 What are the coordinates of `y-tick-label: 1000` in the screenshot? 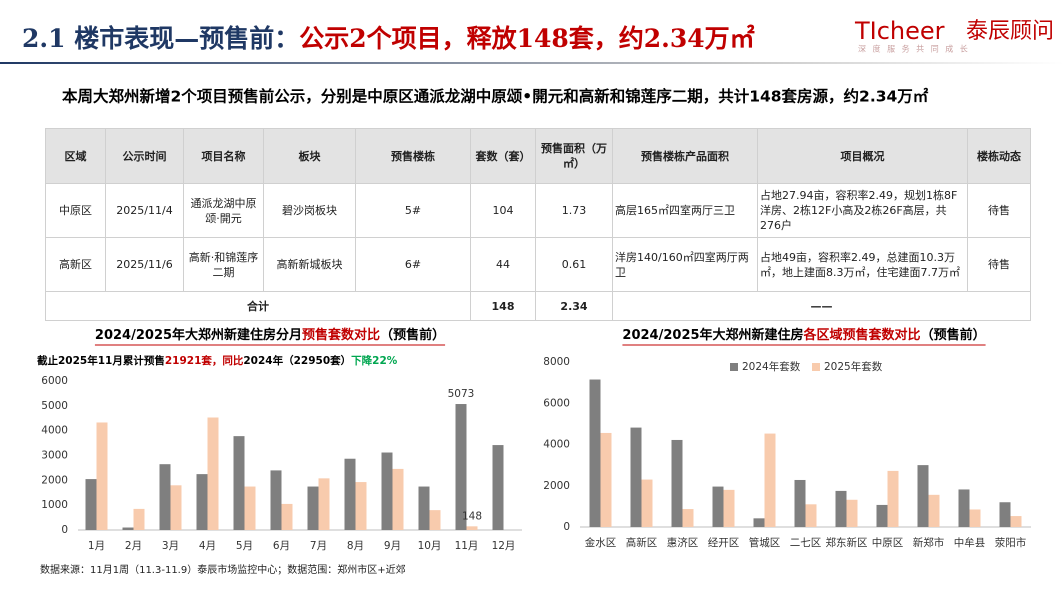 It's located at (54, 505).